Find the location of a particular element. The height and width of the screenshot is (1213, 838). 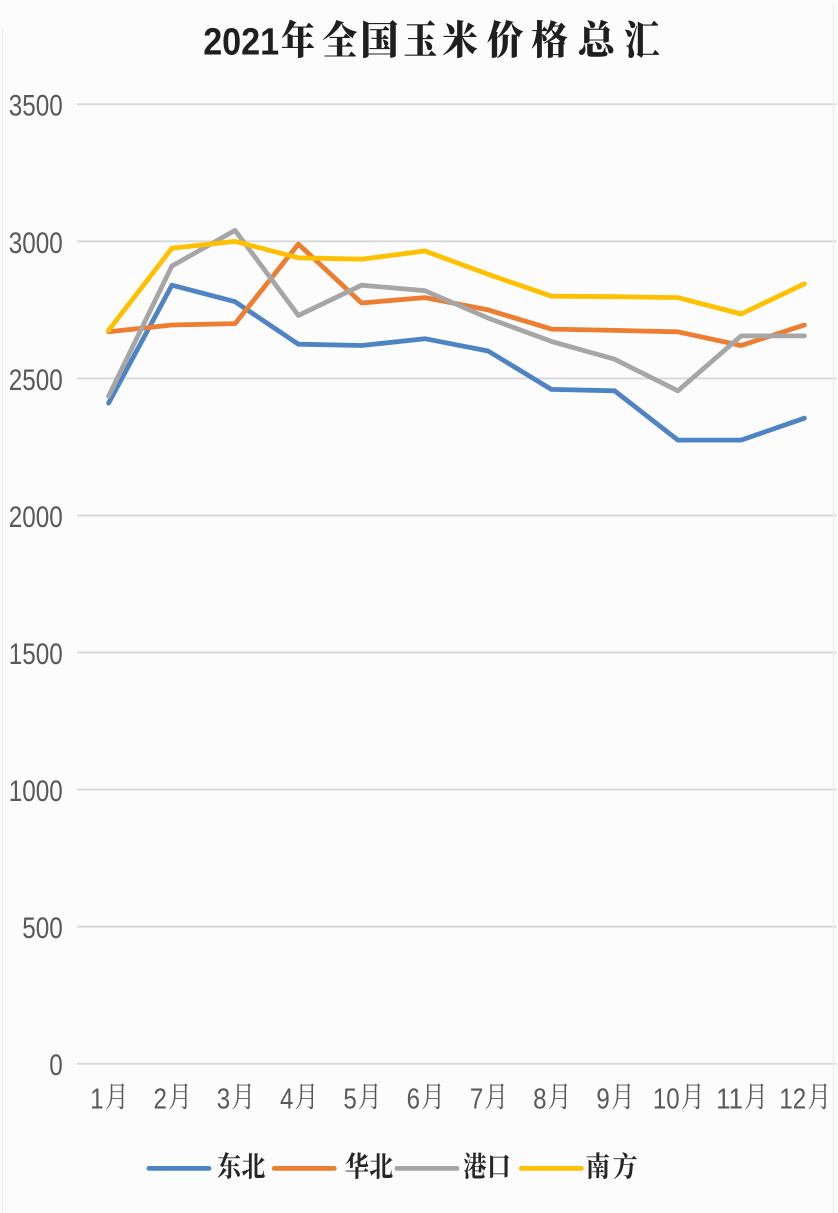

svg-text: 9 is located at coordinates (602, 1100).